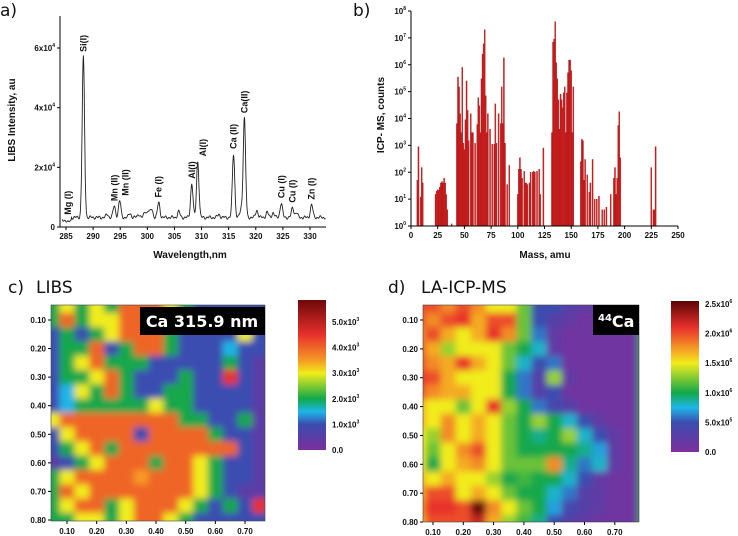  I want to click on panel-d-label: d), so click(396, 288).